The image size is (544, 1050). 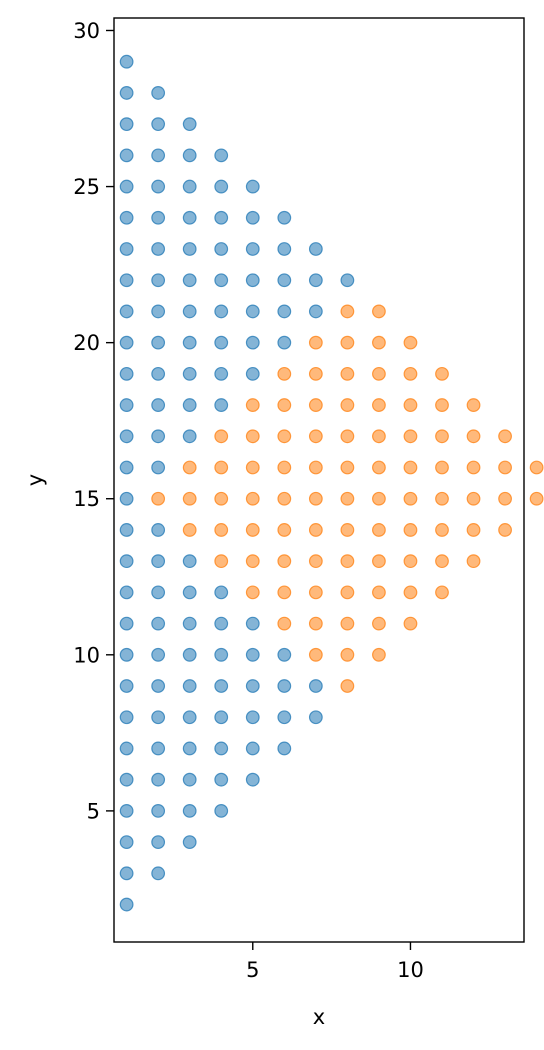 What do you see at coordinates (93, 811) in the screenshot?
I see `y-tick-label: 5` at bounding box center [93, 811].